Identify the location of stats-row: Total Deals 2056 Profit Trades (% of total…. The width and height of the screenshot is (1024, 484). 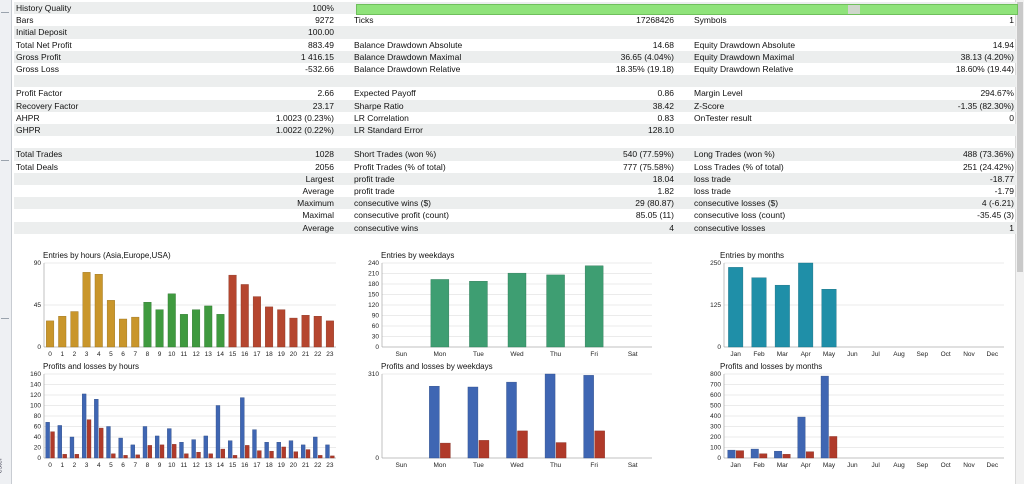
(515, 167).